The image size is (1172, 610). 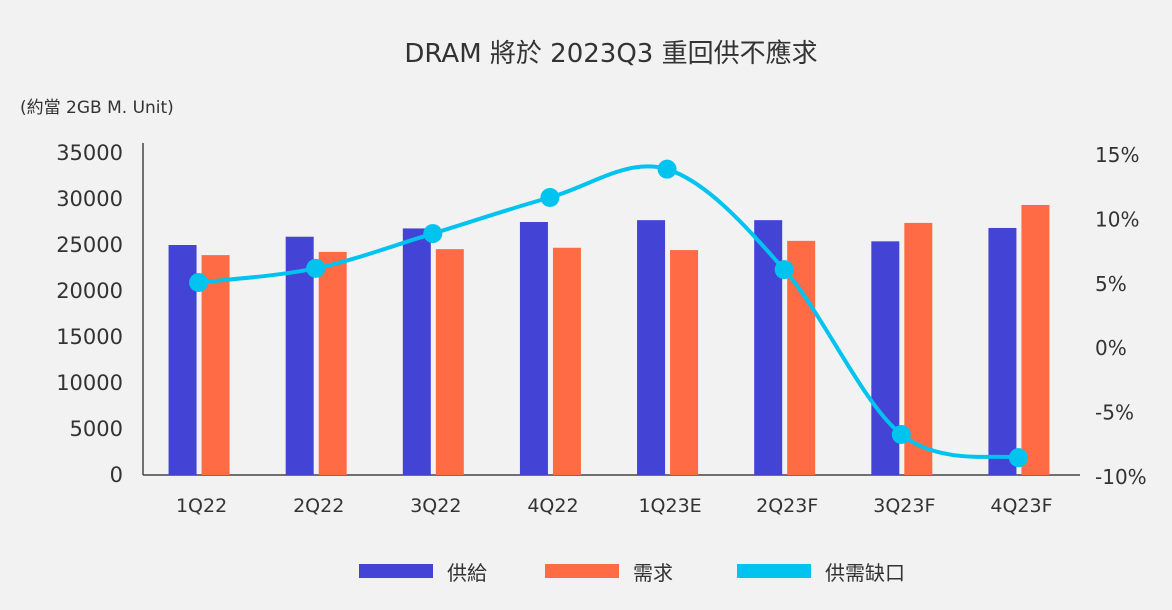 What do you see at coordinates (318, 506) in the screenshot?
I see `x-tick-label: 2Q22` at bounding box center [318, 506].